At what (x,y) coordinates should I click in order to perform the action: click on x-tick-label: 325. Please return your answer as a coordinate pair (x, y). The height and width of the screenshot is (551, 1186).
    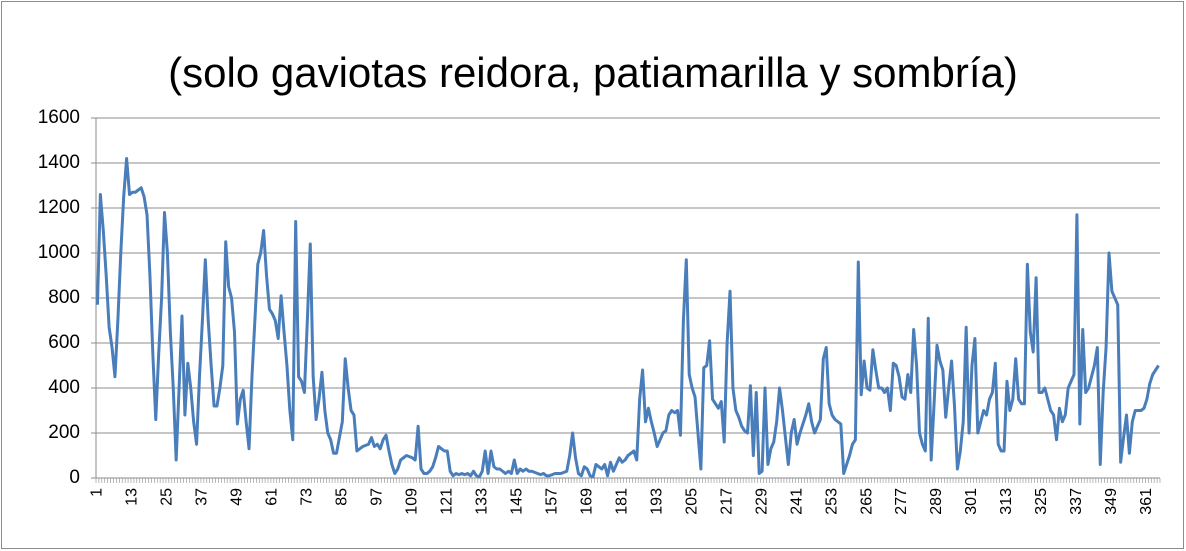
    Looking at the image, I should click on (1041, 501).